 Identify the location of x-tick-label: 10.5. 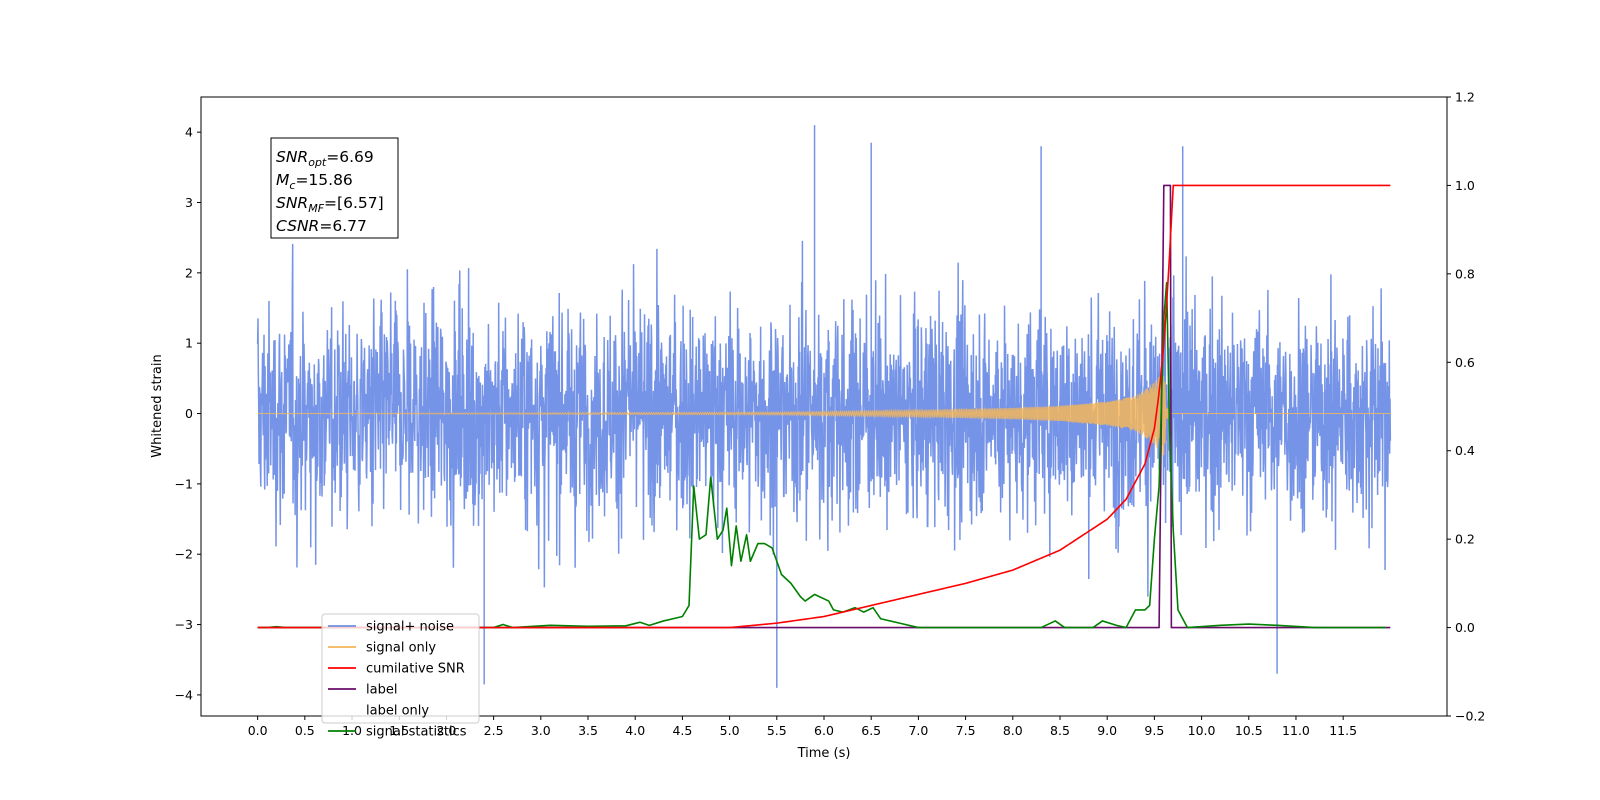
(1249, 730).